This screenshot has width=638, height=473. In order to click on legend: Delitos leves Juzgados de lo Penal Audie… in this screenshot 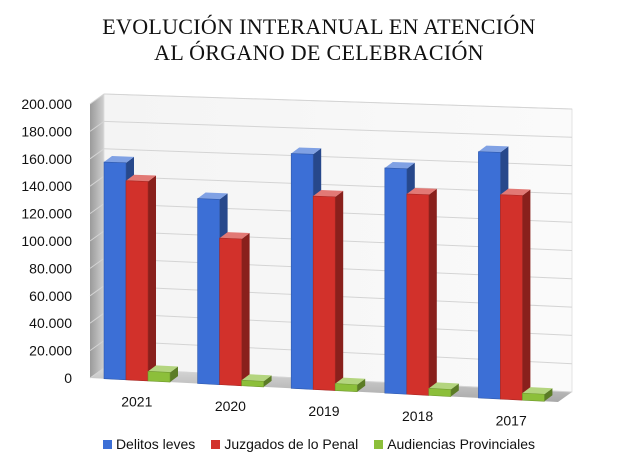, I will do `click(319, 444)`.